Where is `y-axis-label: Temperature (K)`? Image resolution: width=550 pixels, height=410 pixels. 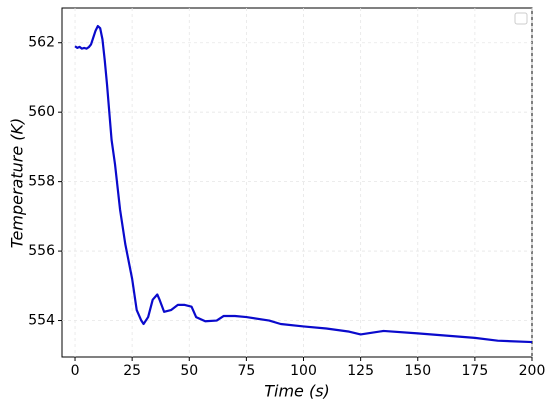 y-axis-label: Temperature (K) is located at coordinates (17, 183).